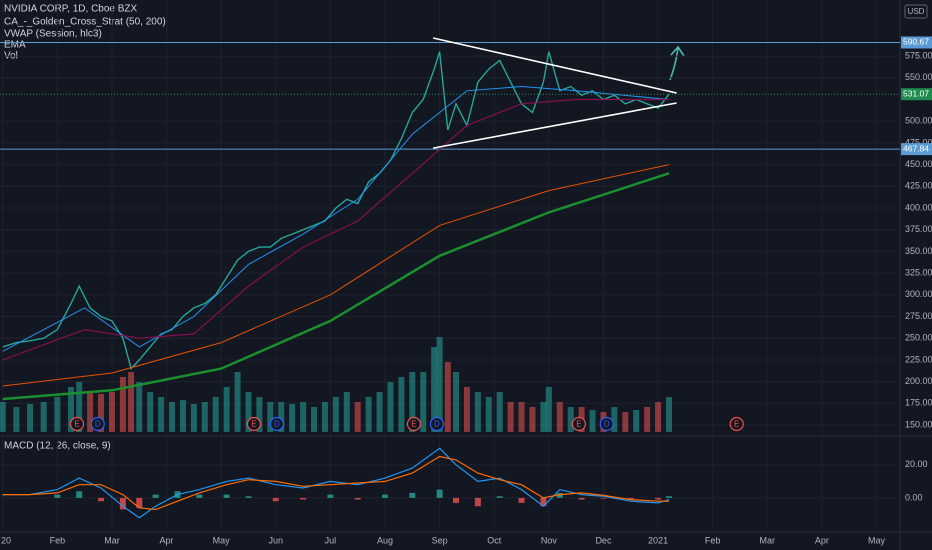 This screenshot has height=550, width=932. What do you see at coordinates (918, 229) in the screenshot?
I see `y-tick-label: 375.00` at bounding box center [918, 229].